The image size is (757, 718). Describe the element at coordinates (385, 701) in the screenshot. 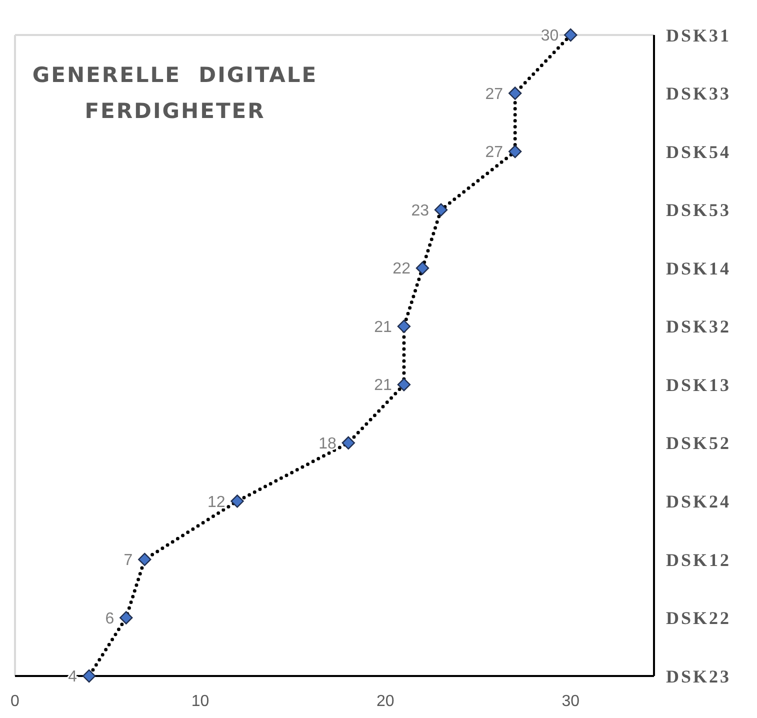

I see `x-tick-label: 20` at that location.